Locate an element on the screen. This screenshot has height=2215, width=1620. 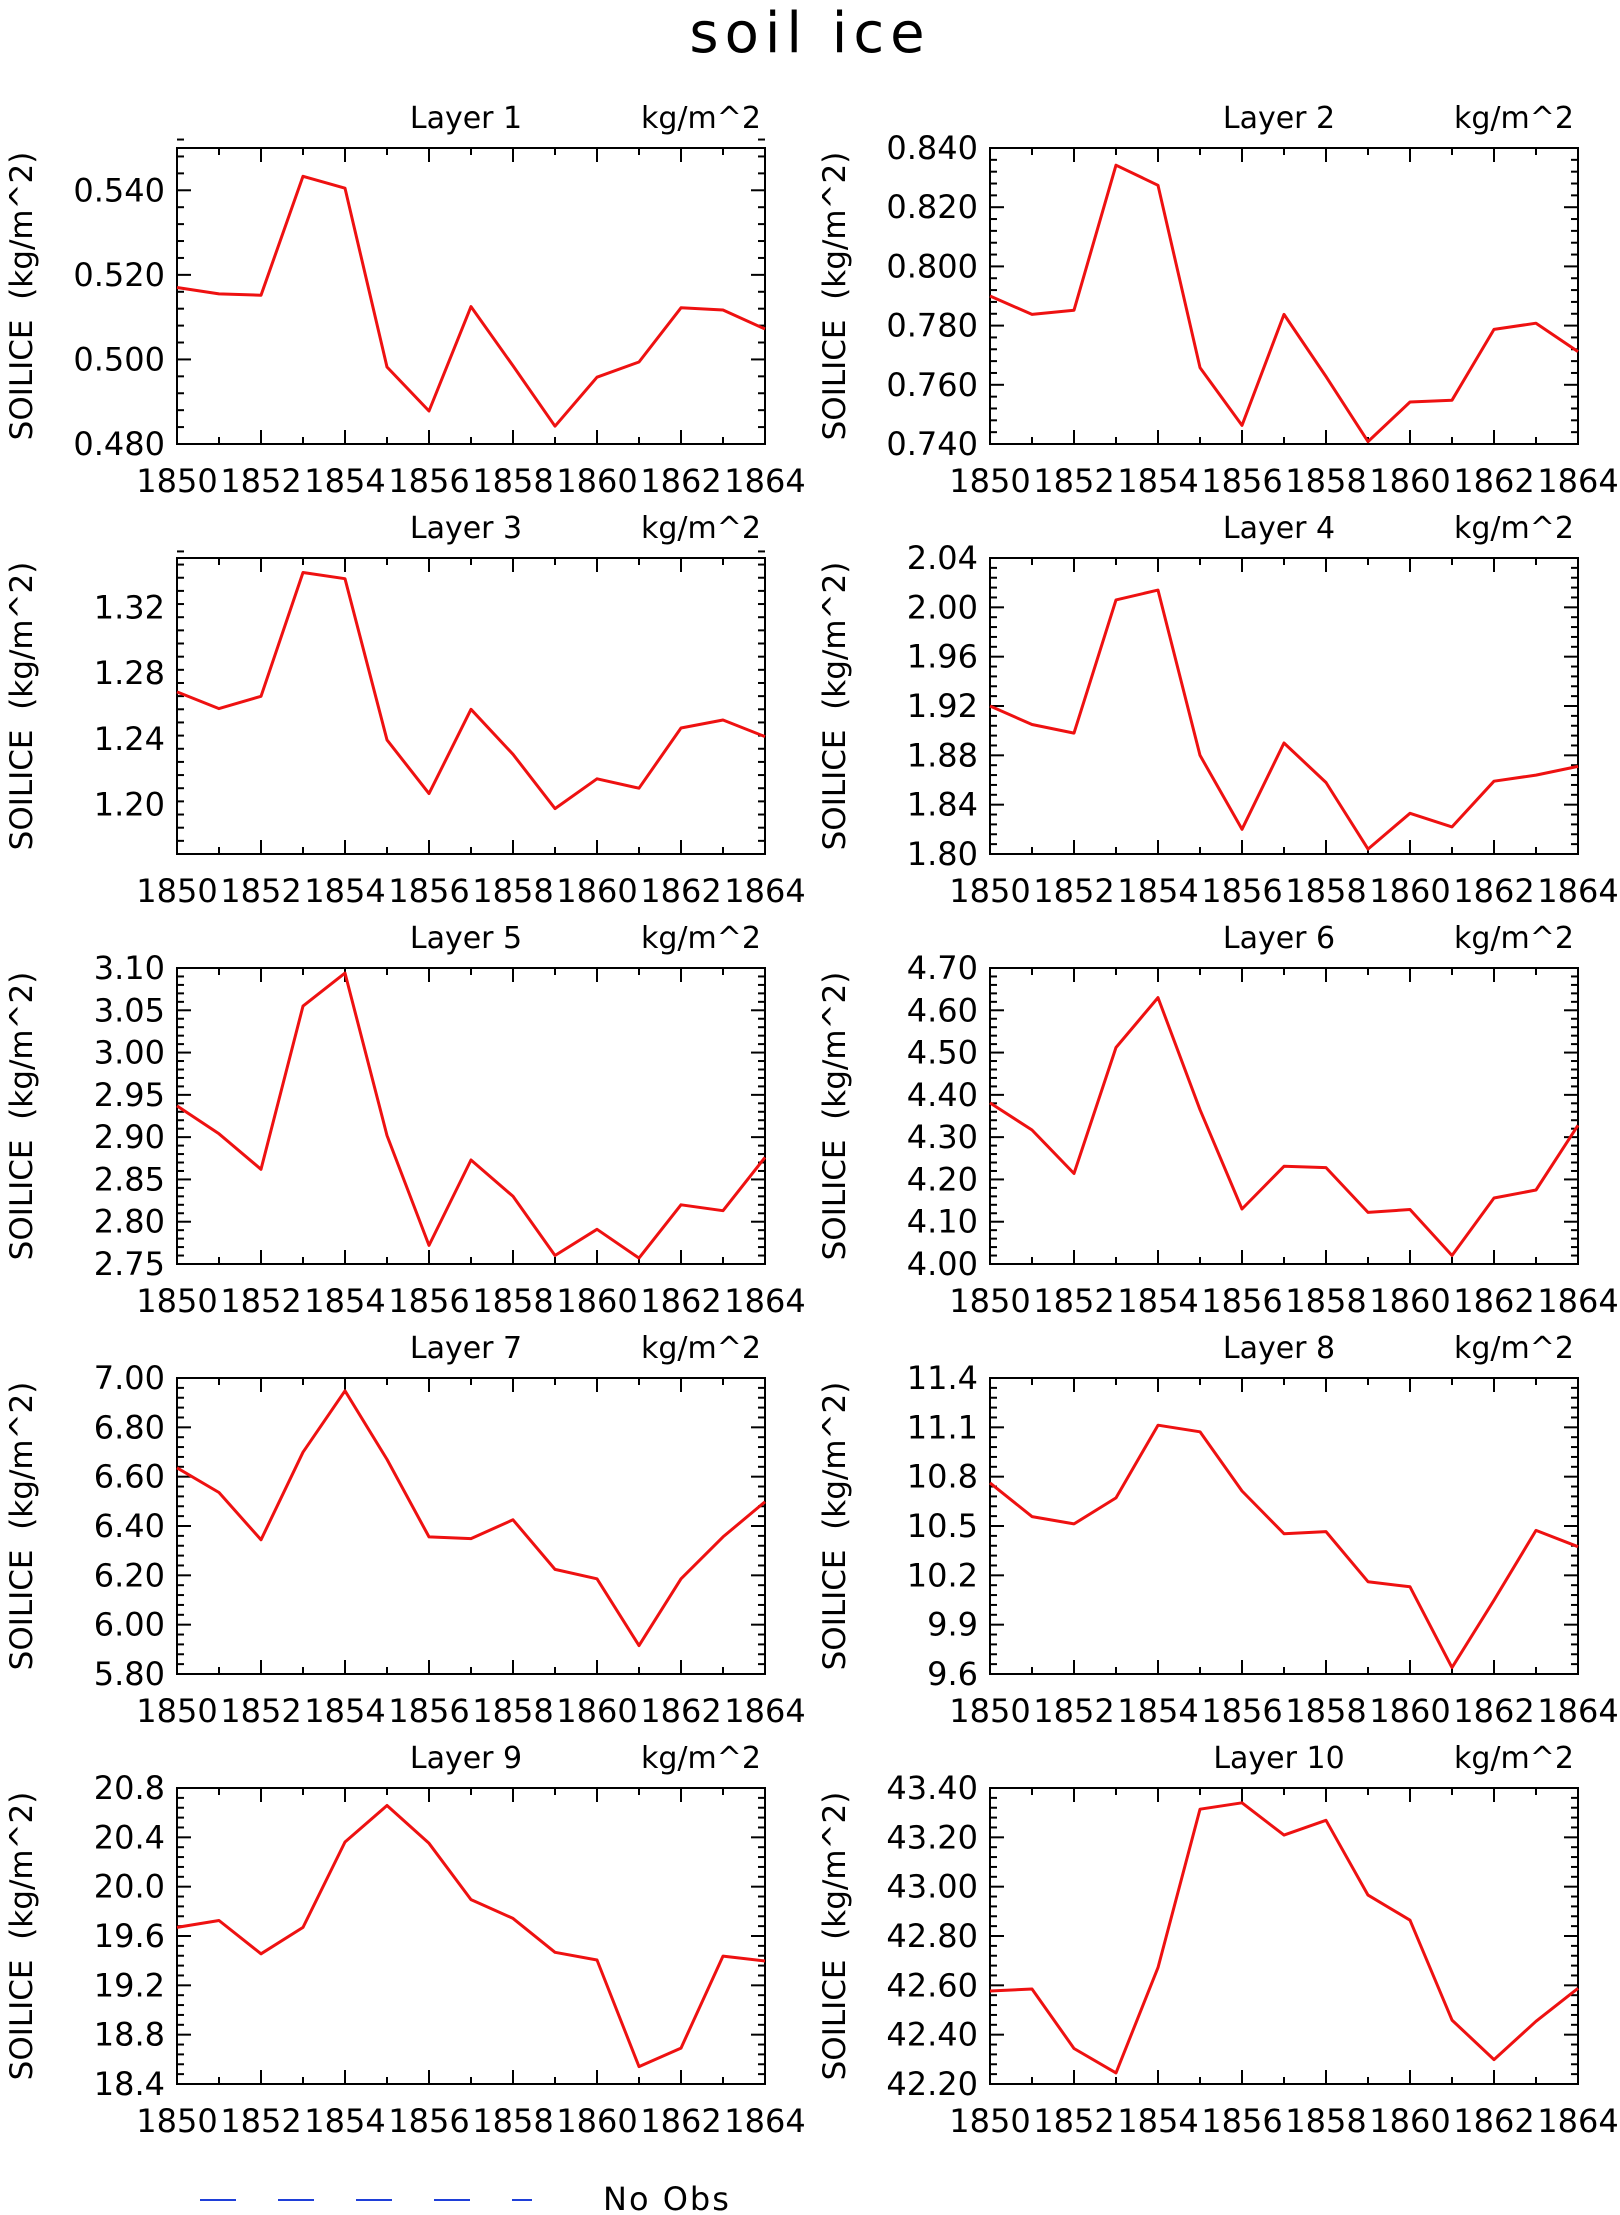
layer-3-xtick-label: 1864 is located at coordinates (764, 891).